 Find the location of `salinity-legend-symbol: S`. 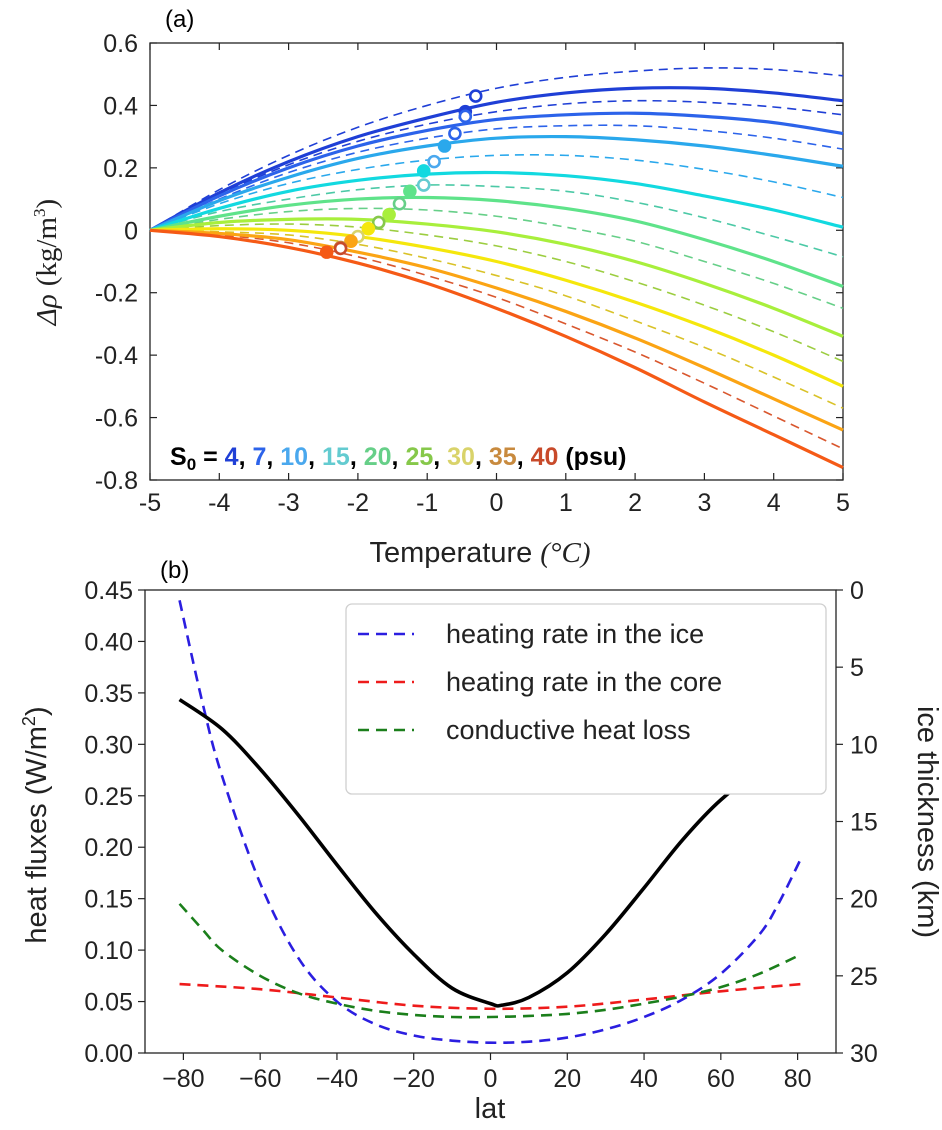

salinity-legend-symbol: S is located at coordinates (178, 457).